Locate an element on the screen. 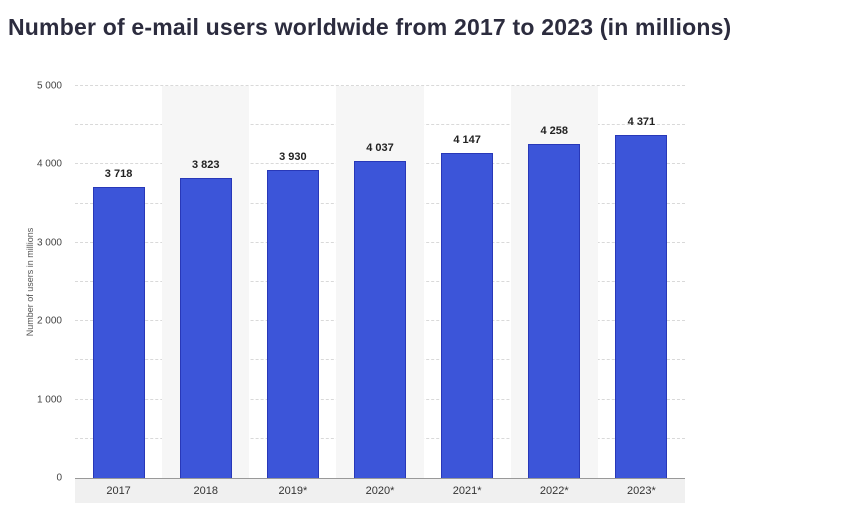 This screenshot has width=841, height=512. chart-column: 4 258 is located at coordinates (554, 282).